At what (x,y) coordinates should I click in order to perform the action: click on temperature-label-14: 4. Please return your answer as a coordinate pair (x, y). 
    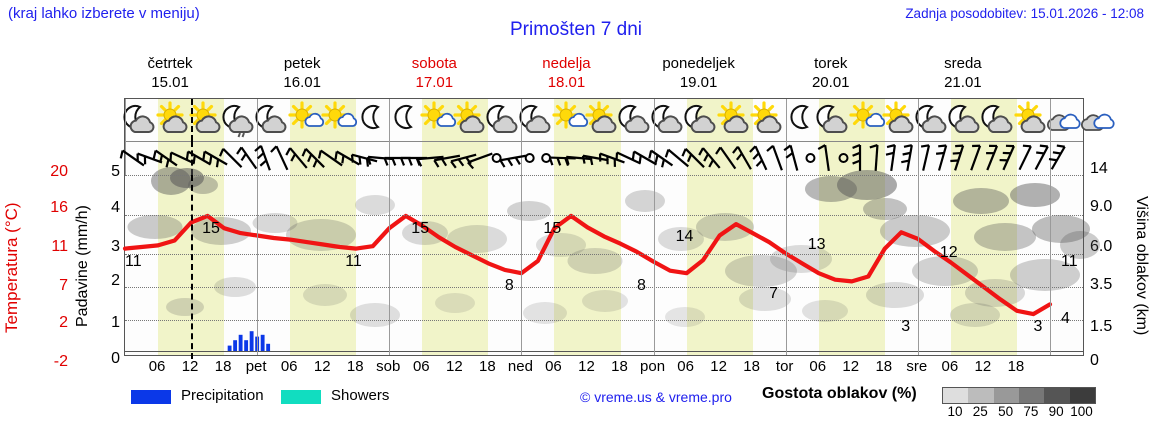
    Looking at the image, I should click on (1065, 318).